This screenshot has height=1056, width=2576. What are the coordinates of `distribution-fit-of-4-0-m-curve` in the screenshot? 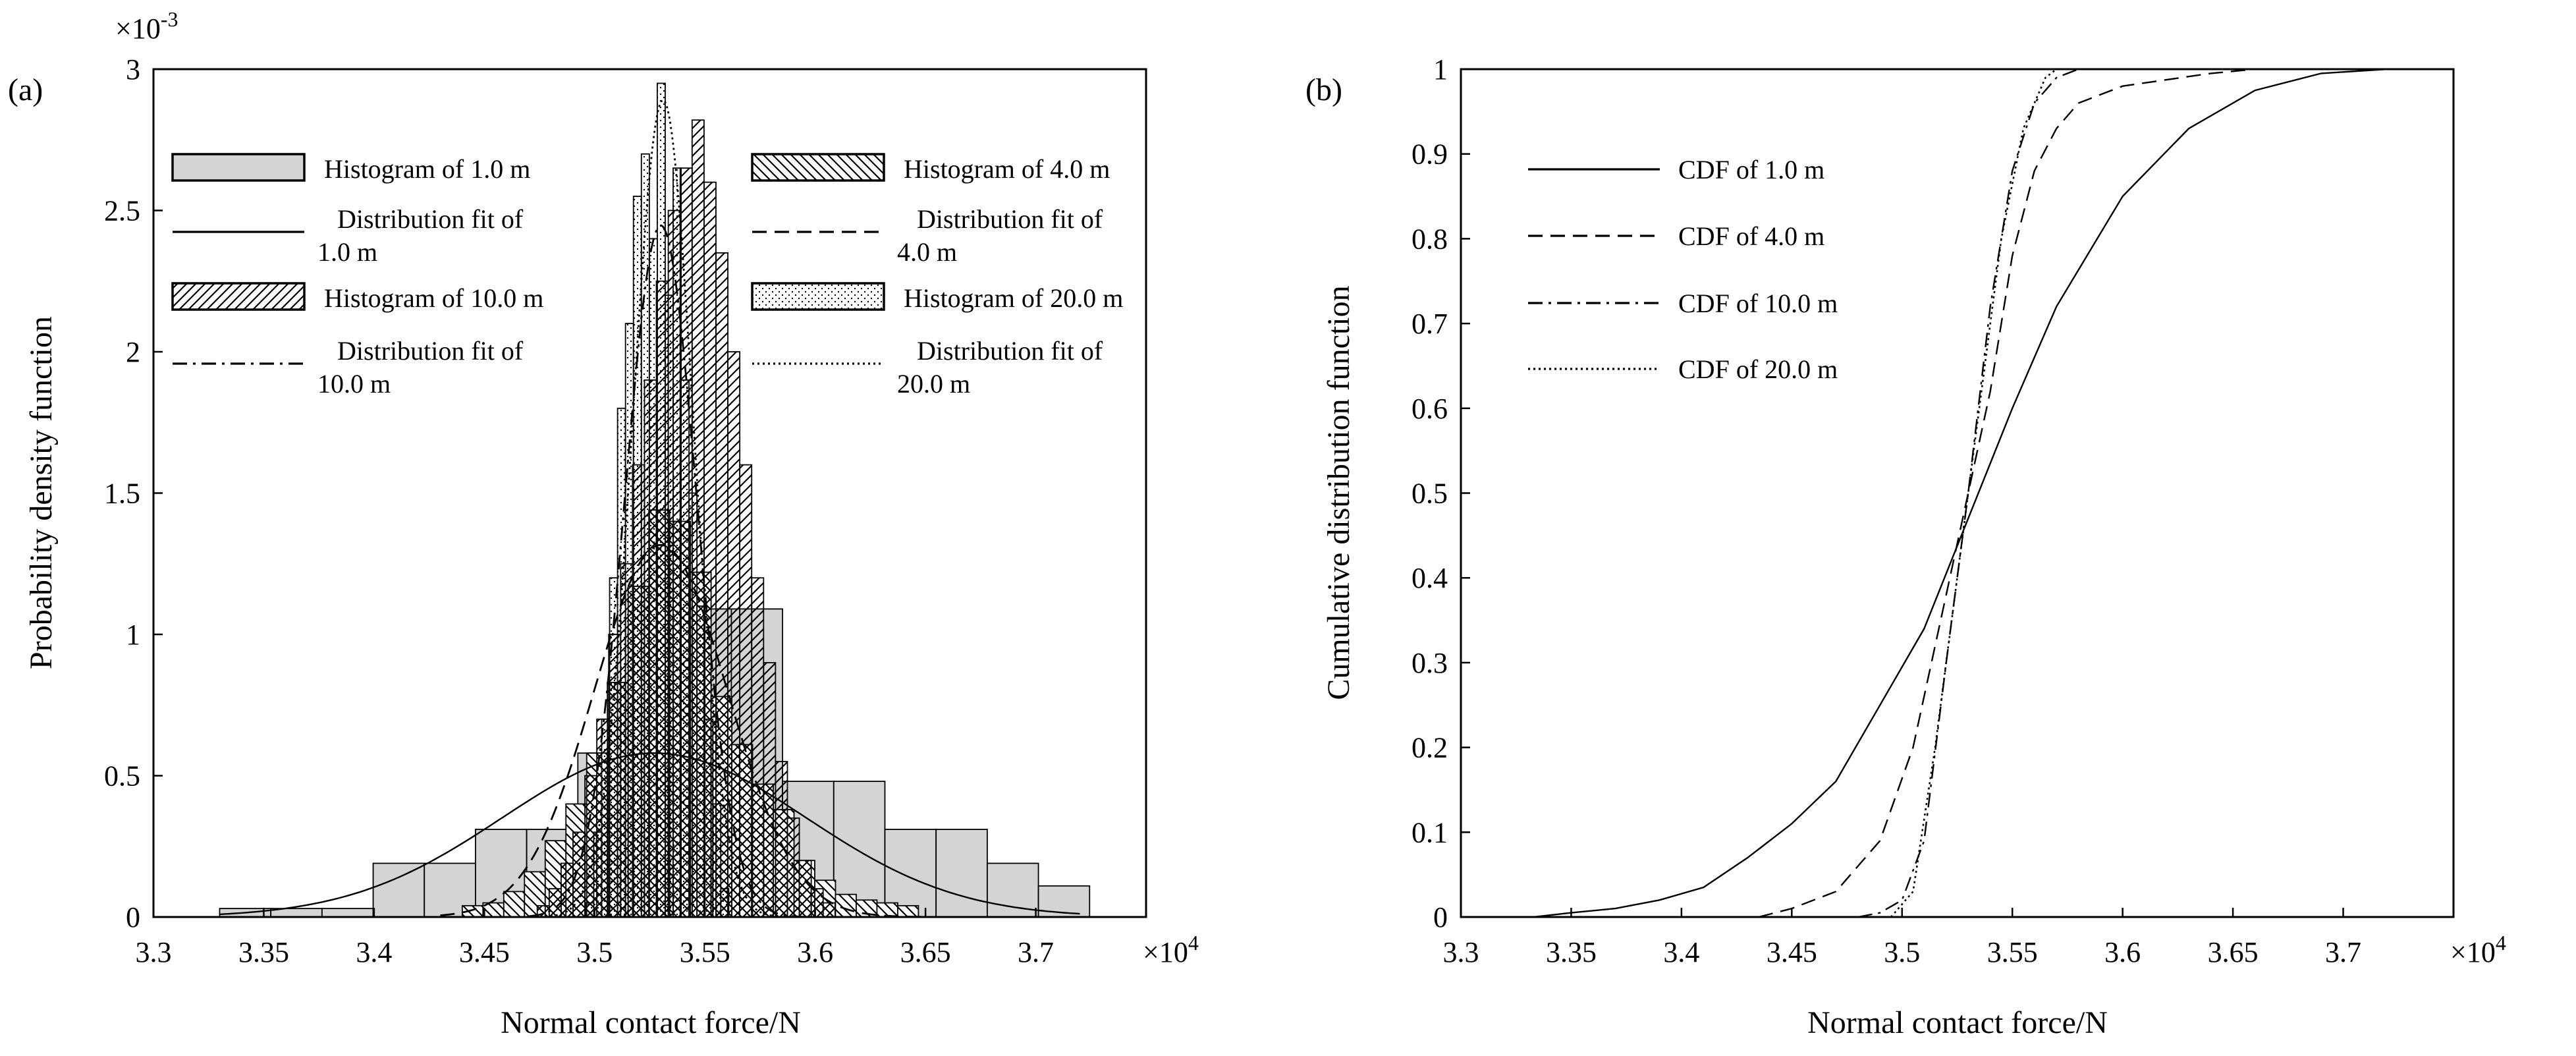 It's located at (683, 730).